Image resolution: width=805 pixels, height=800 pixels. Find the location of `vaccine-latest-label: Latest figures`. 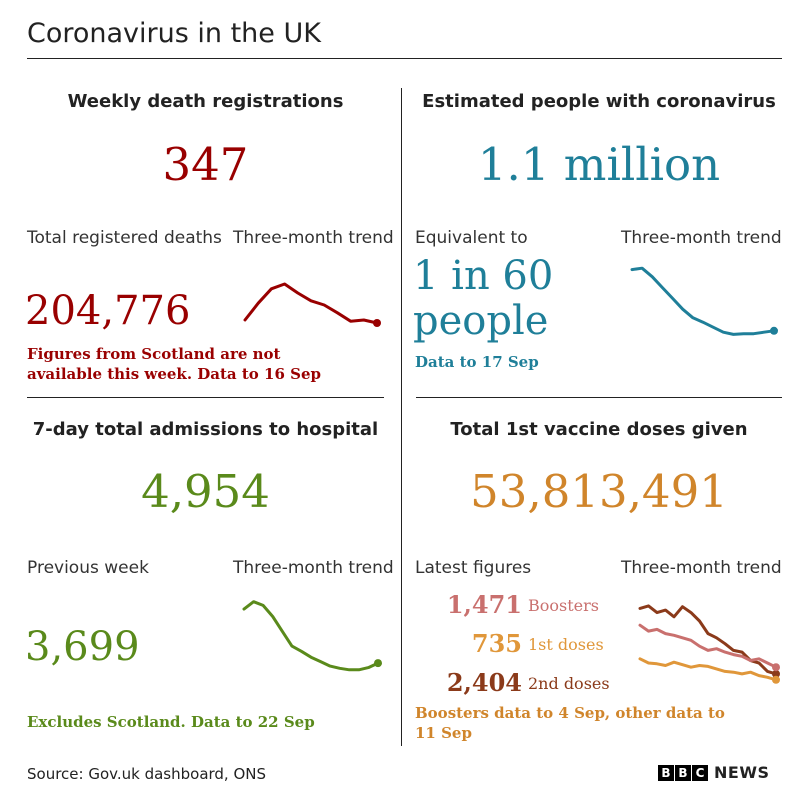

vaccine-latest-label: Latest figures is located at coordinates (473, 568).